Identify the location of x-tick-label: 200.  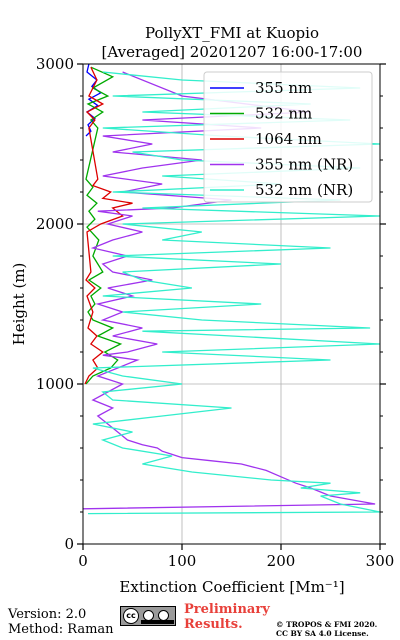
(281, 561).